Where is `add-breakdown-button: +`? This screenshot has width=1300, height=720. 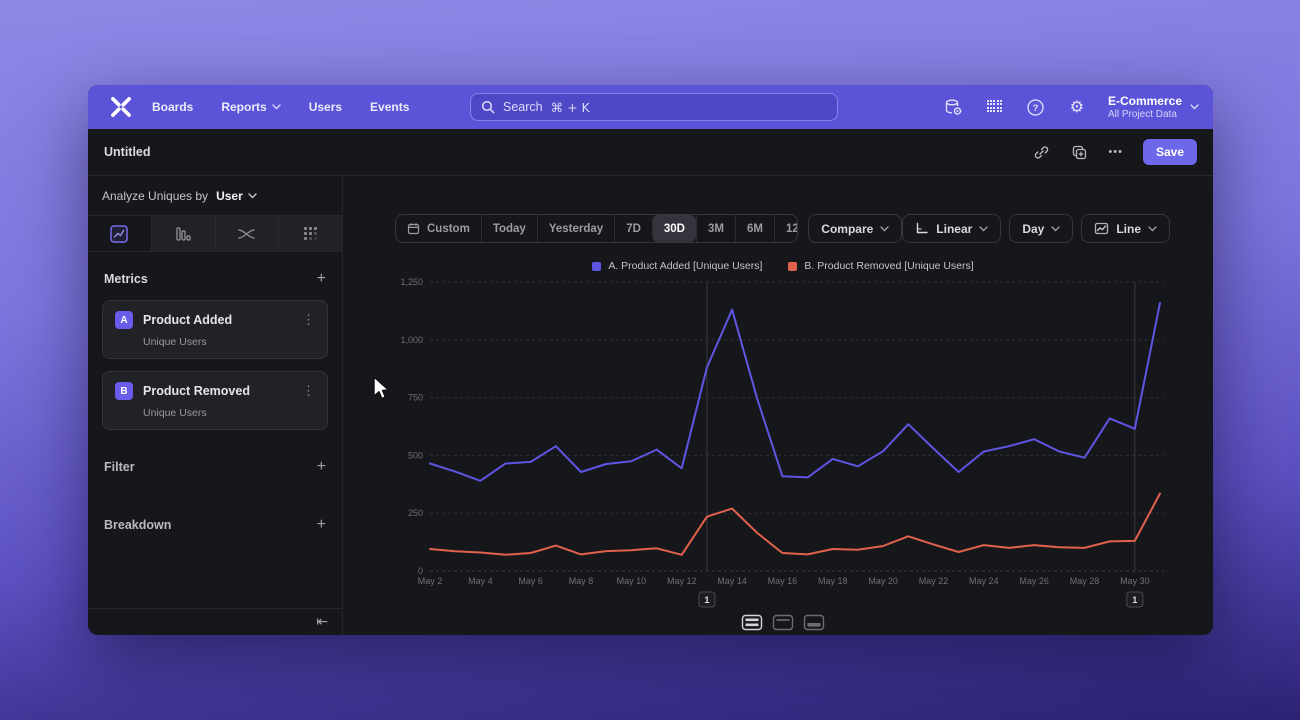
add-breakdown-button: + is located at coordinates (321, 524).